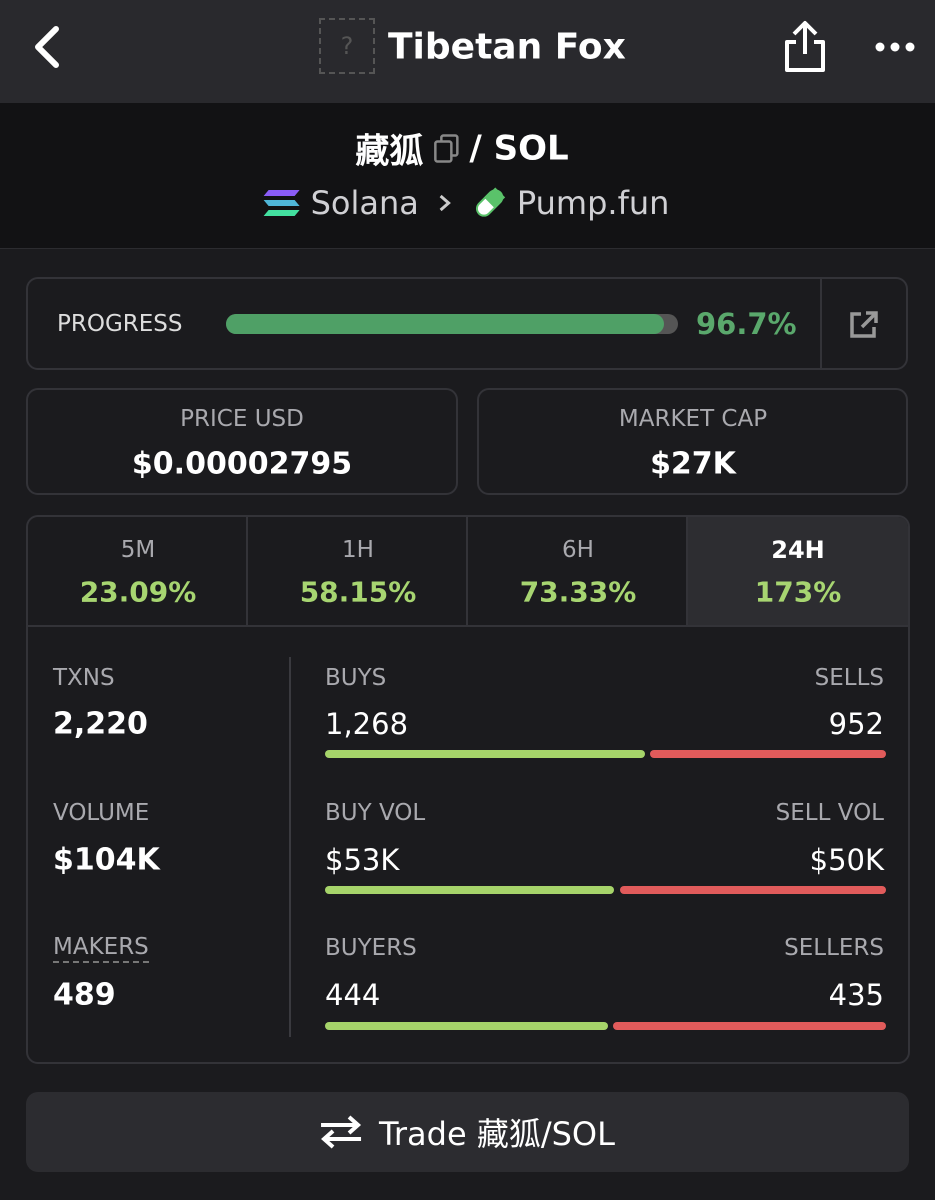 The width and height of the screenshot is (935, 1200). Describe the element at coordinates (242, 464) in the screenshot. I see `price-value: $0.00002795` at that location.